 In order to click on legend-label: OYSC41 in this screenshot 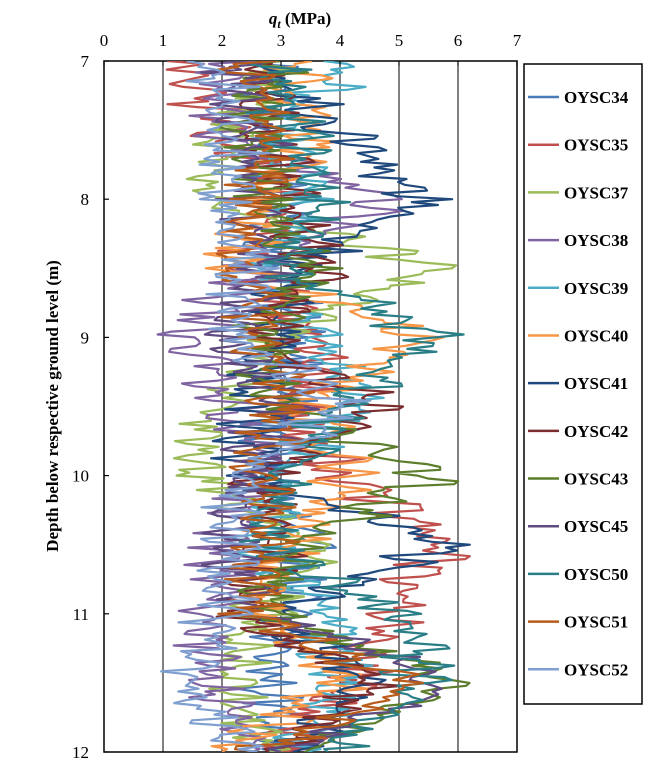, I will do `click(596, 383)`.